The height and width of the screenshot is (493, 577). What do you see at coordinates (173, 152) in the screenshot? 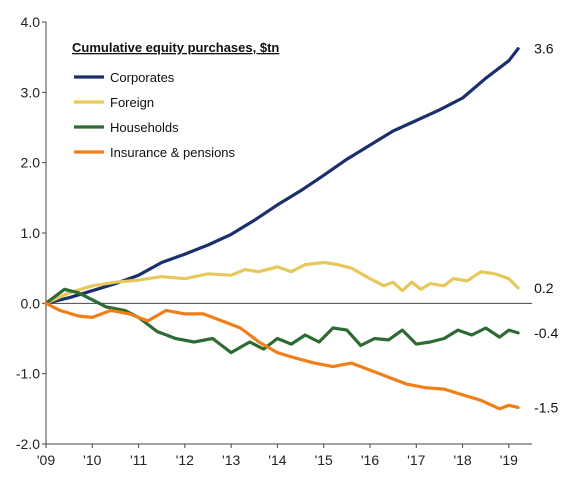
I see `legend-label-3: Insurance & pensions` at bounding box center [173, 152].